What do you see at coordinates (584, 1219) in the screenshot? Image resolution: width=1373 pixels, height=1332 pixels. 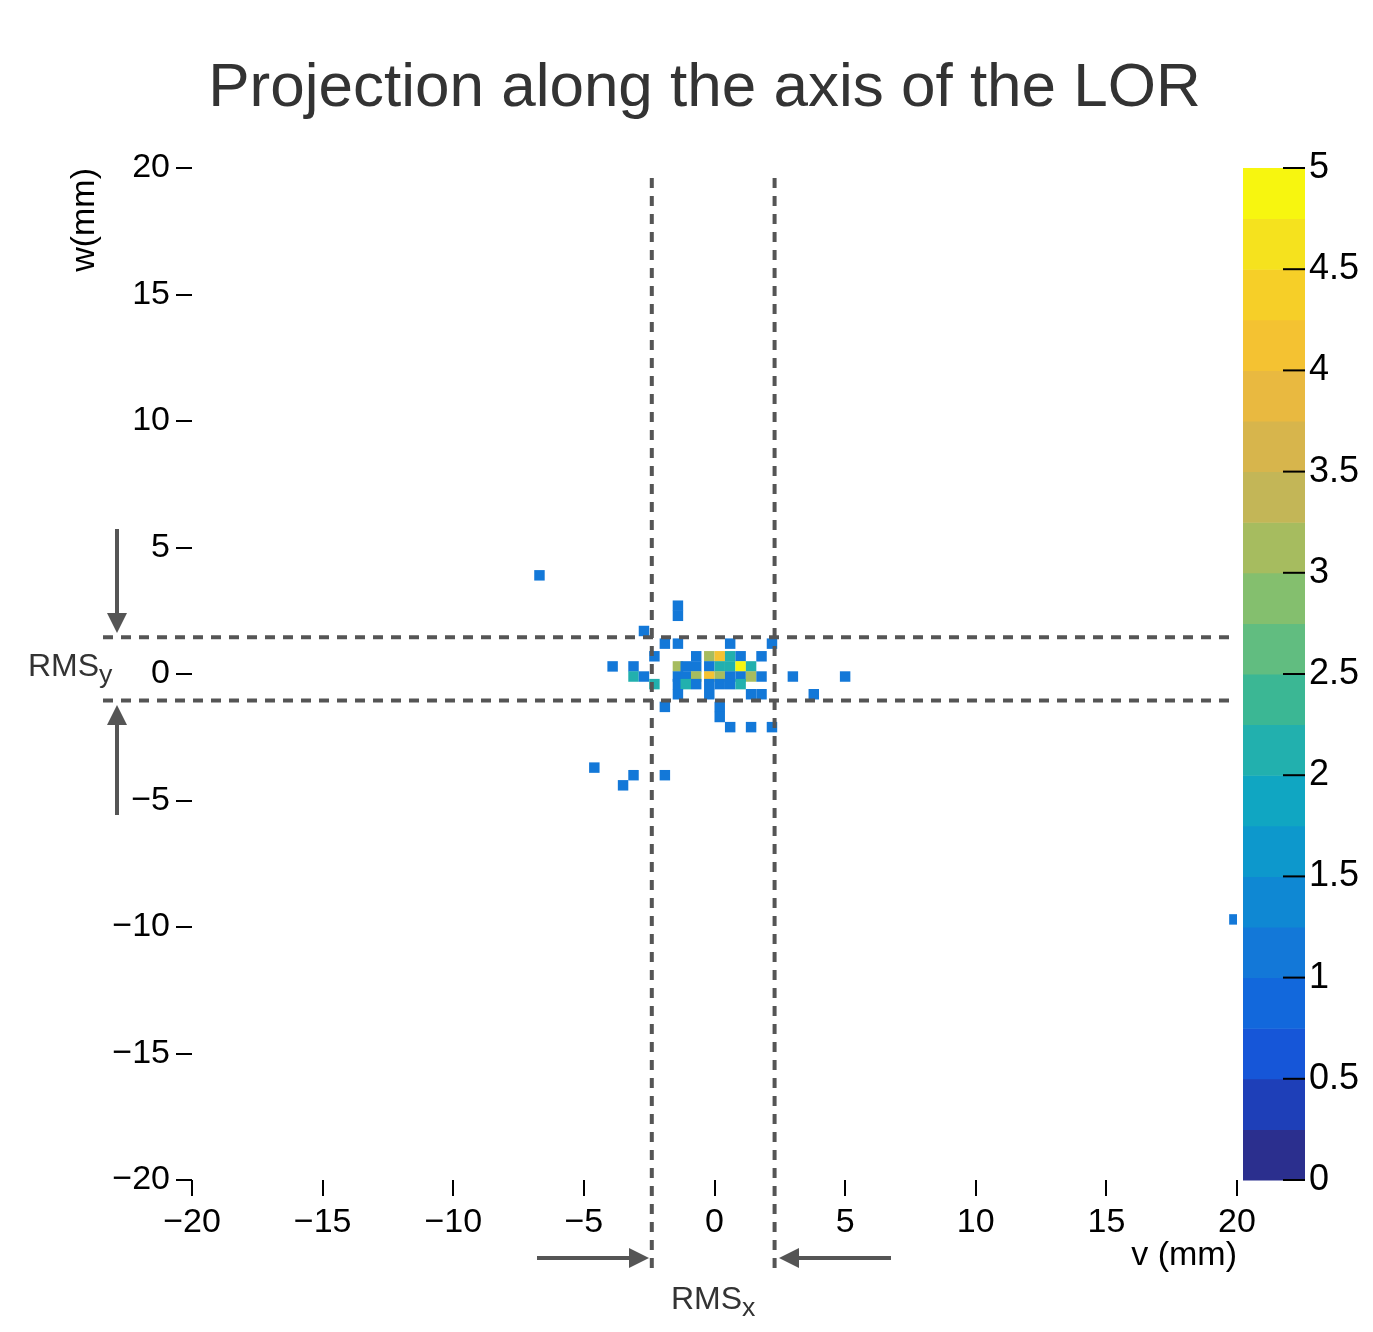 I see `x-tick-label: −5` at bounding box center [584, 1219].